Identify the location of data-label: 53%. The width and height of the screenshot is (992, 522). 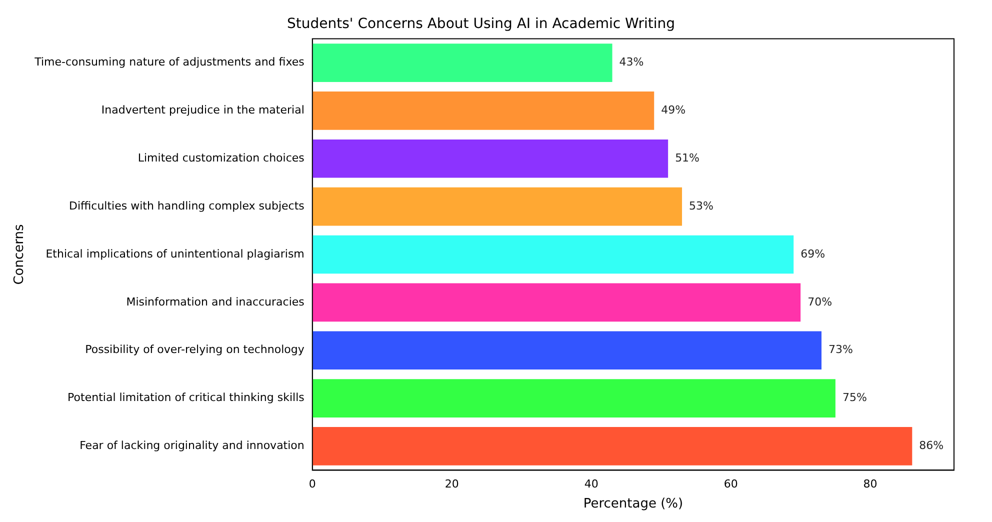
(701, 205).